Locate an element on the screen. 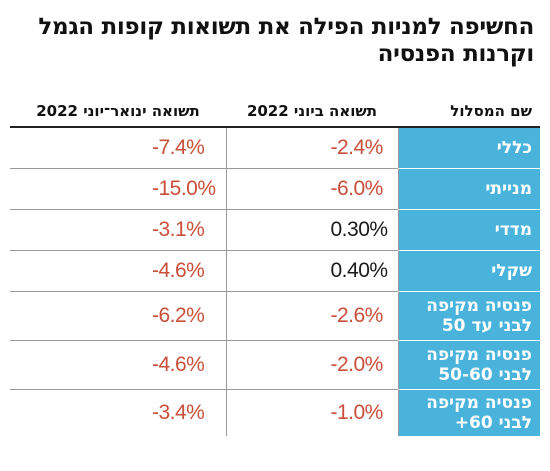 The width and height of the screenshot is (550, 471). column-header-path: שם המסלול is located at coordinates (469, 112).